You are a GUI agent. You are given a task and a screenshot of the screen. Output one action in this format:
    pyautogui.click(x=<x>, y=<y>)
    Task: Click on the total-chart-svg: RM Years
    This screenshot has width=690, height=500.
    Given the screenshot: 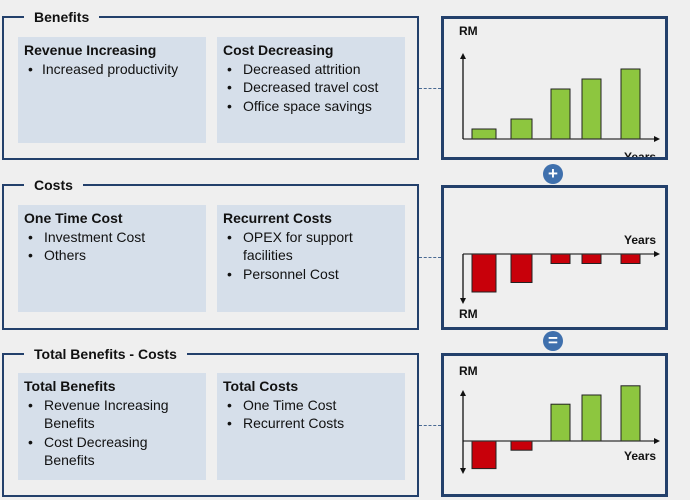 What is the action you would take?
    pyautogui.click(x=559, y=419)
    